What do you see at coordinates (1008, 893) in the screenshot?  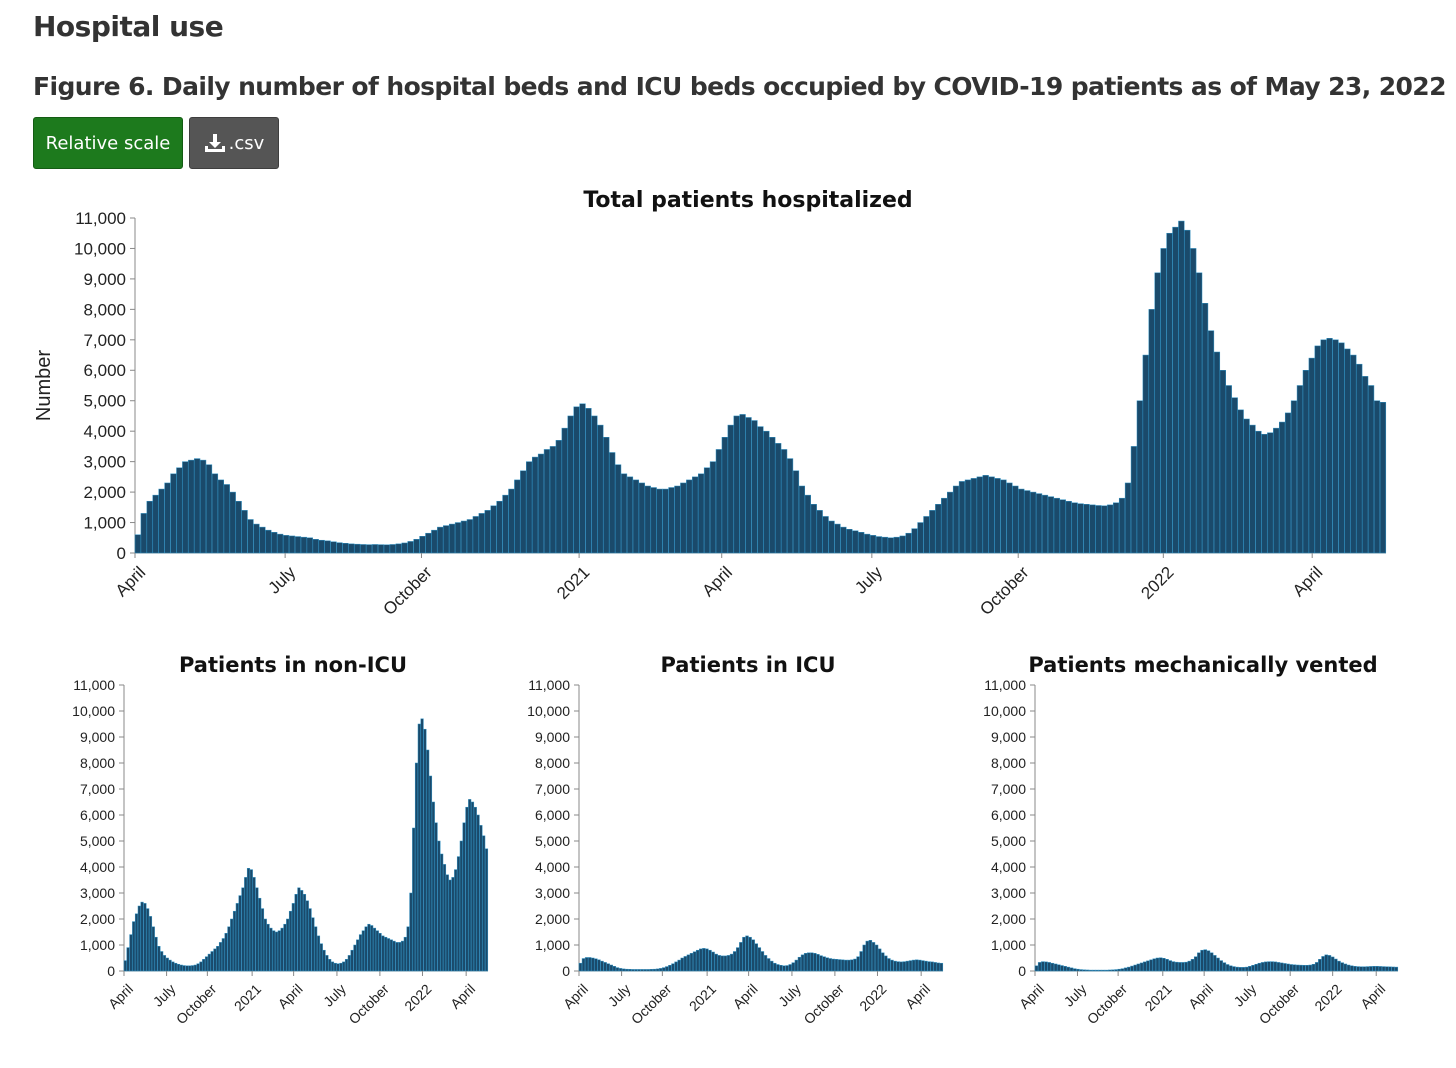 I see `y-tick-label: 3,000` at bounding box center [1008, 893].